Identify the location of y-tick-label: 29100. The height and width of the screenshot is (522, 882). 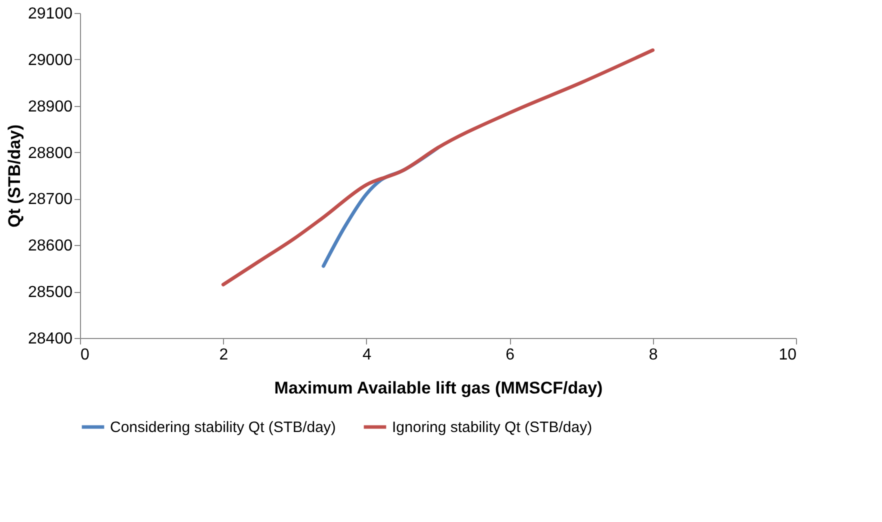
(50, 14).